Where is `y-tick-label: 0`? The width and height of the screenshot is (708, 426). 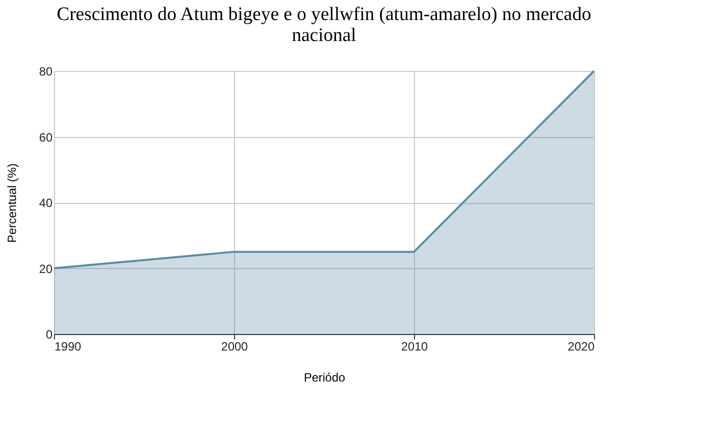 y-tick-label: 0 is located at coordinates (49, 335).